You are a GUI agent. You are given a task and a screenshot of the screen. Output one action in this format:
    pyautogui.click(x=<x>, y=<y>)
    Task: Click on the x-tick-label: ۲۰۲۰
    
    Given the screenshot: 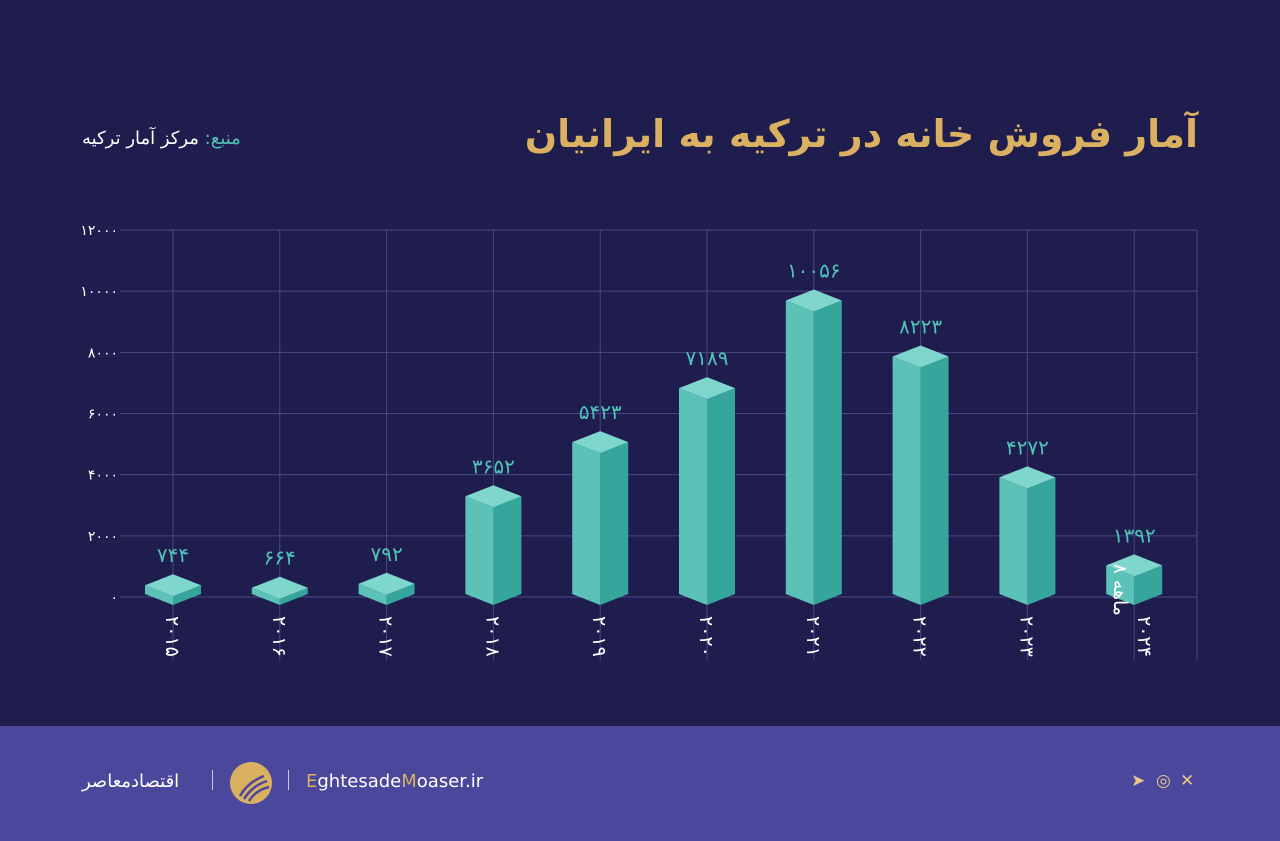 What is the action you would take?
    pyautogui.click(x=706, y=636)
    